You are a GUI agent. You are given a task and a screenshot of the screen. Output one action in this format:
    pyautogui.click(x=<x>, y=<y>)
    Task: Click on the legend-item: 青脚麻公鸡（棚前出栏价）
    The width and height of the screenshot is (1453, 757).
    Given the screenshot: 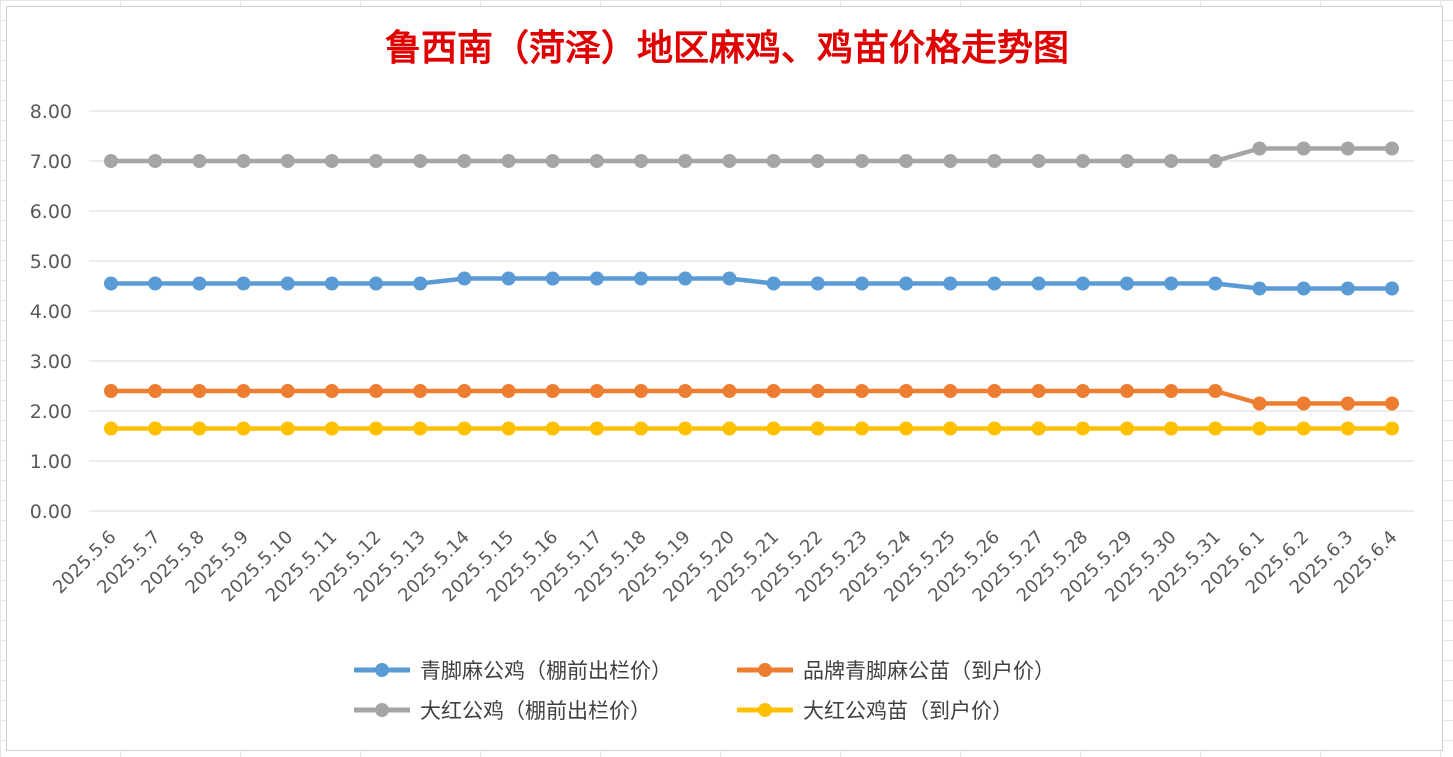 What is the action you would take?
    pyautogui.click(x=513, y=671)
    